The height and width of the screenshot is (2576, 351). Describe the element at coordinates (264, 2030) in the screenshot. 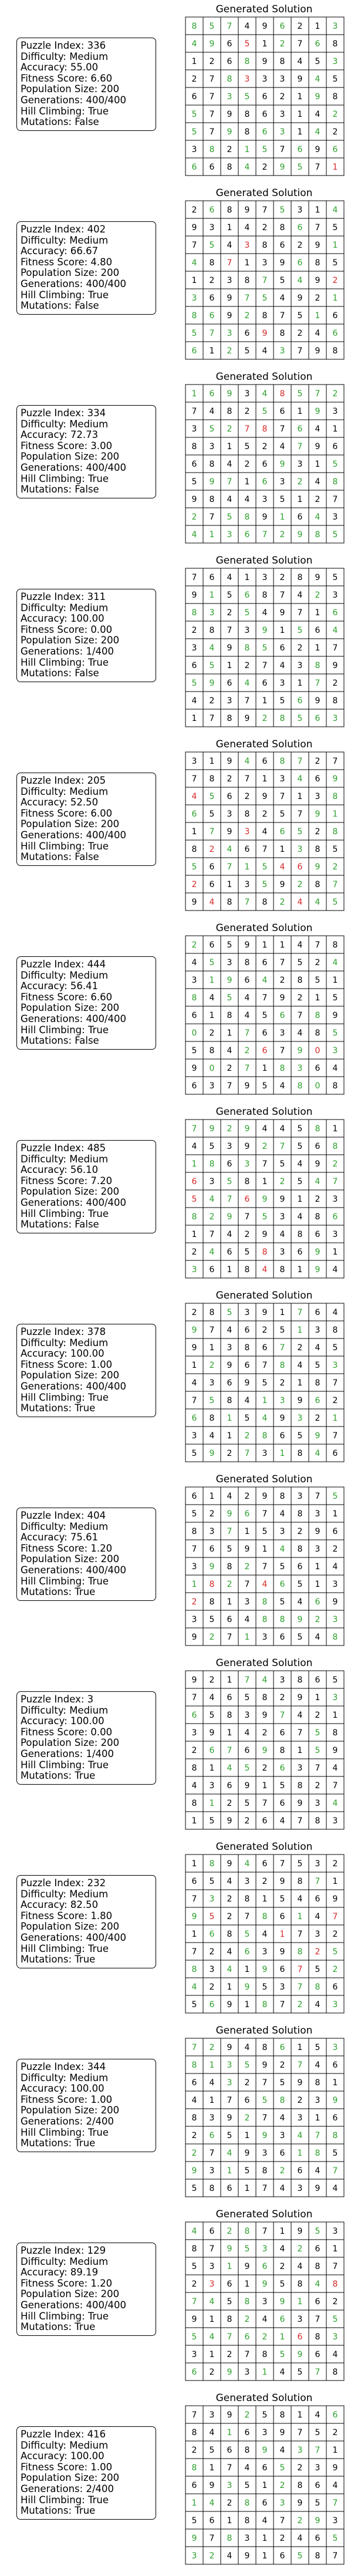

I see `grid-title: Generated Solution` at that location.